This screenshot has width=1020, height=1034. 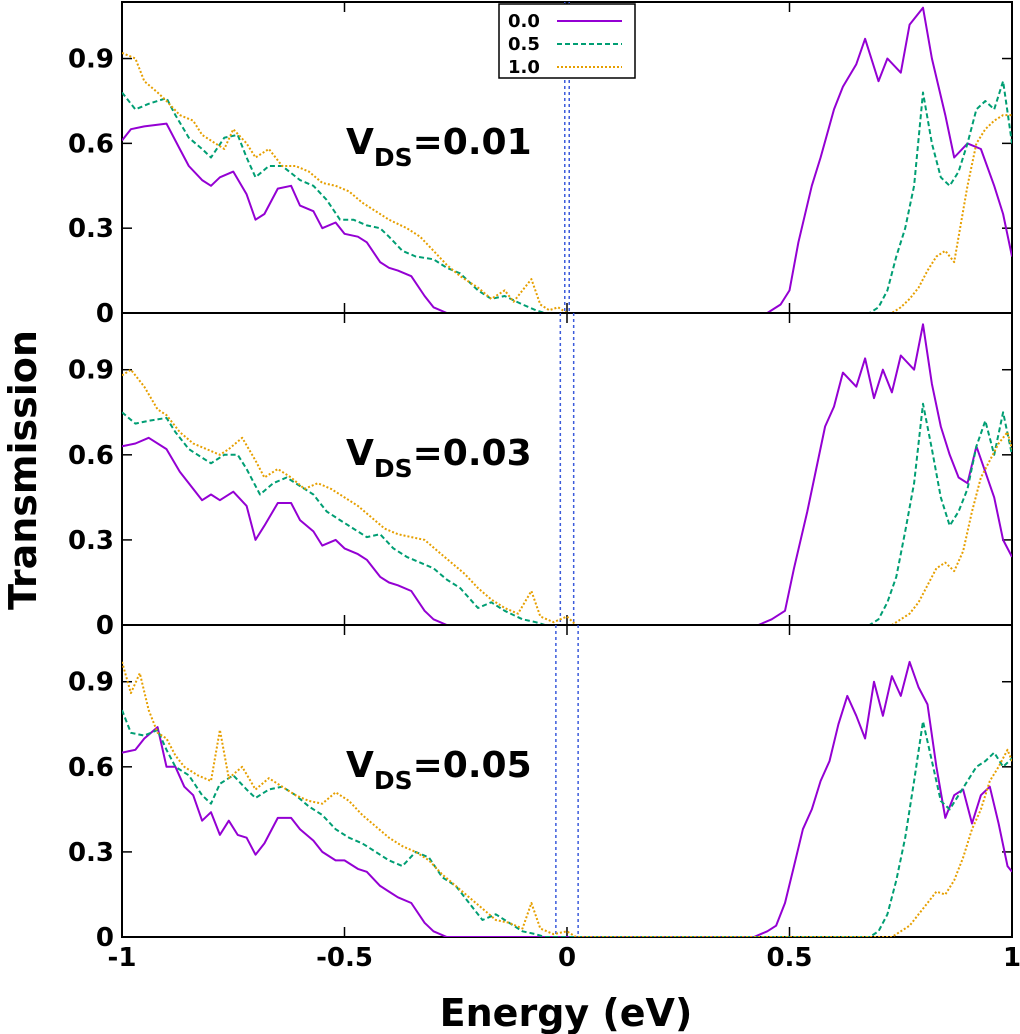 I want to click on annotation-value: =0.05, so click(x=472, y=765).